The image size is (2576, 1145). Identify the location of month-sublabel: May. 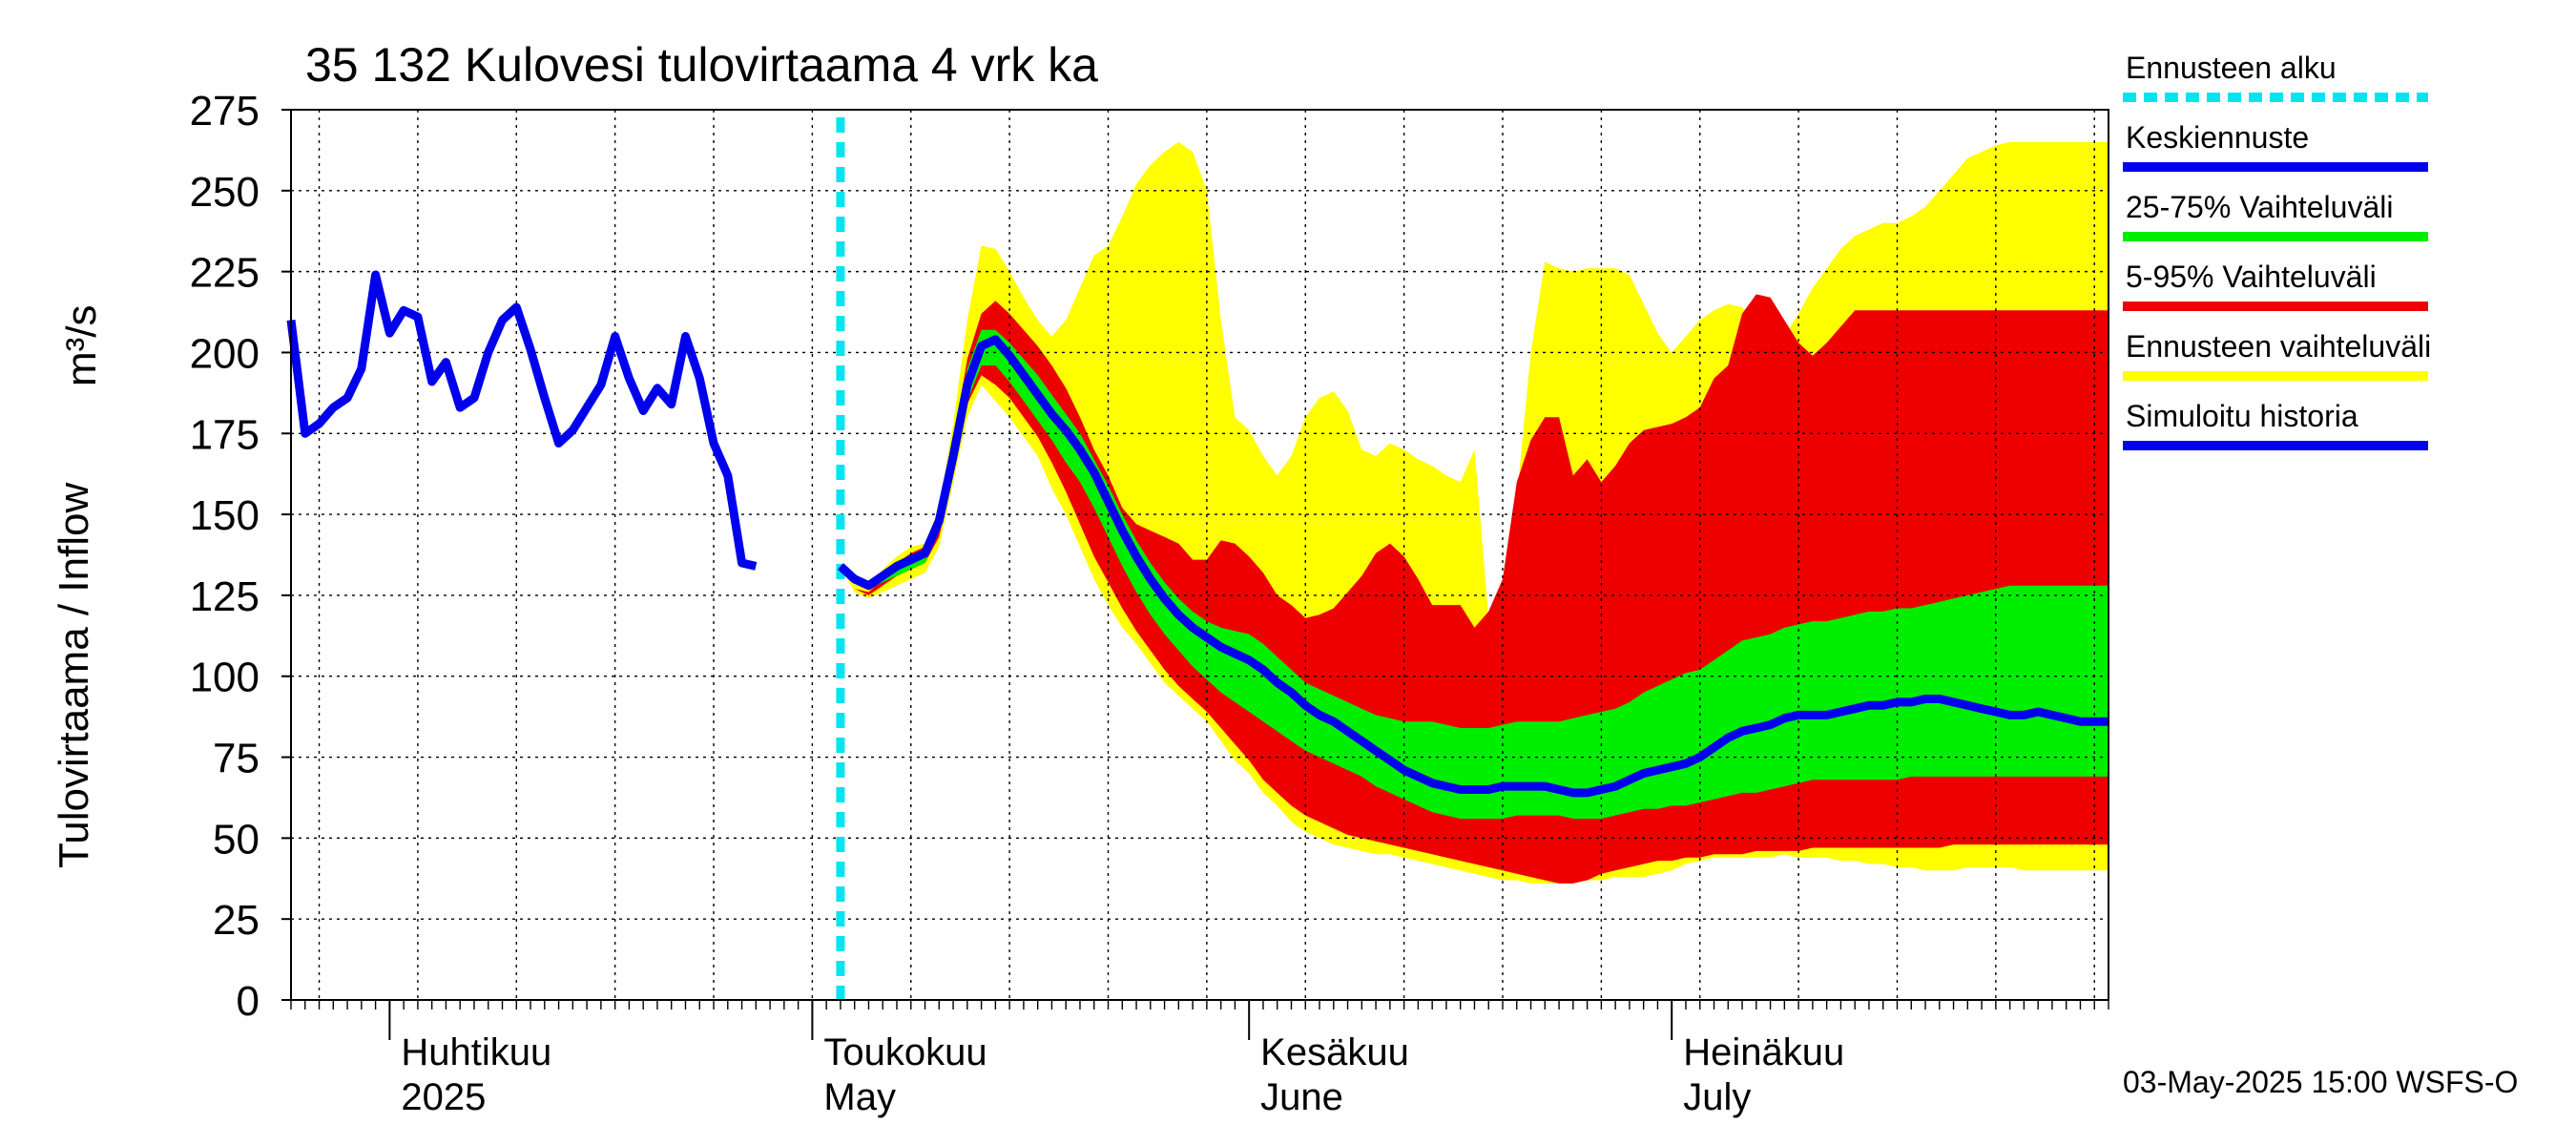
(859, 1097).